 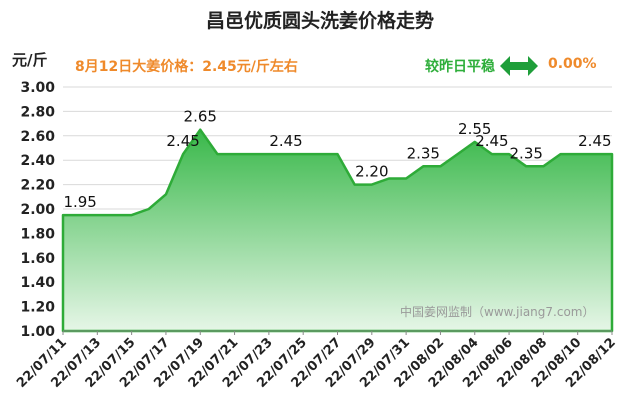 What do you see at coordinates (474, 129) in the screenshot?
I see `data-label: 2.55` at bounding box center [474, 129].